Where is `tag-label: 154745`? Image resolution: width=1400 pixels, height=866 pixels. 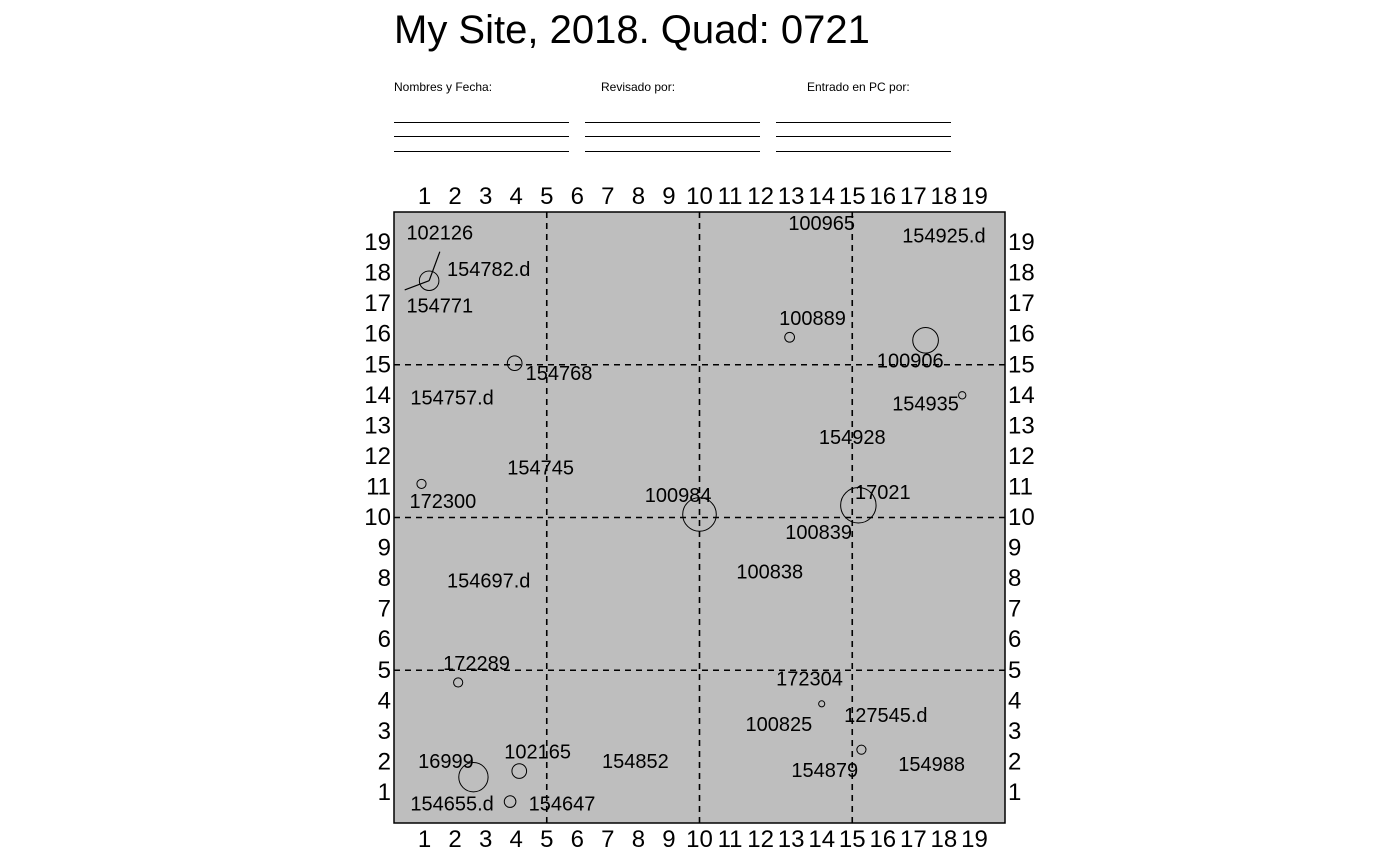
tag-label: 154745 is located at coordinates (540, 469).